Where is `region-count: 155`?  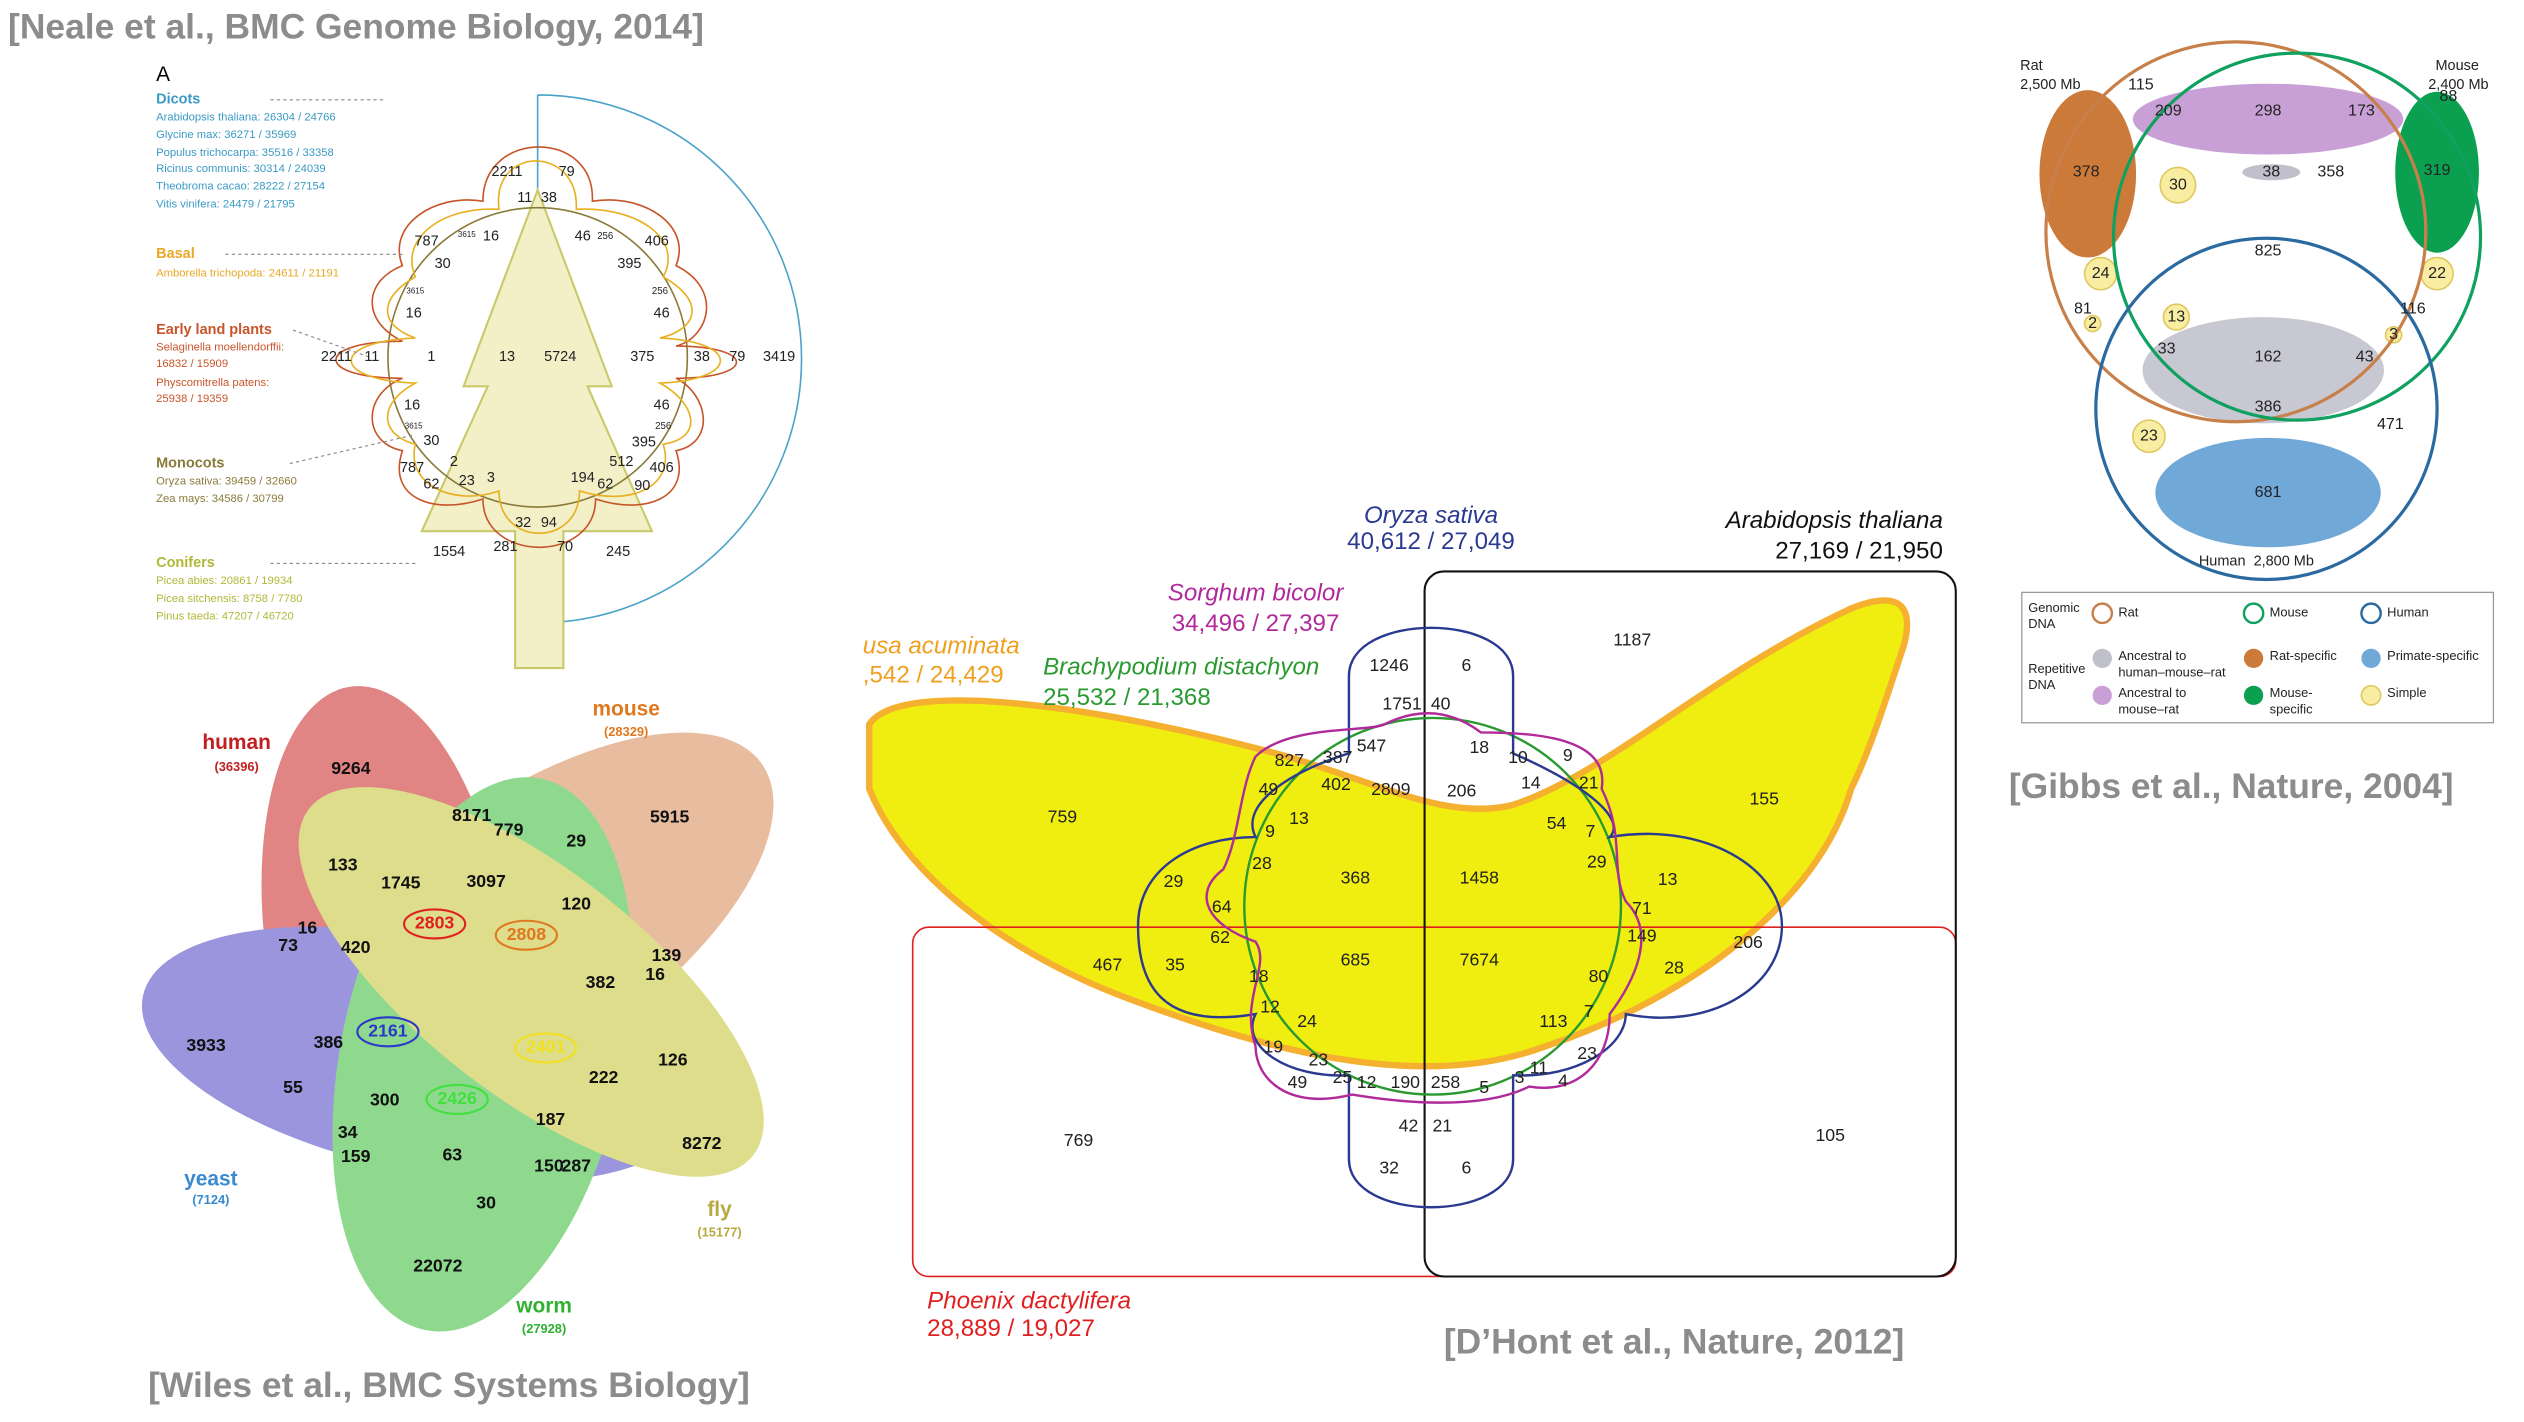
region-count: 155 is located at coordinates (1764, 799).